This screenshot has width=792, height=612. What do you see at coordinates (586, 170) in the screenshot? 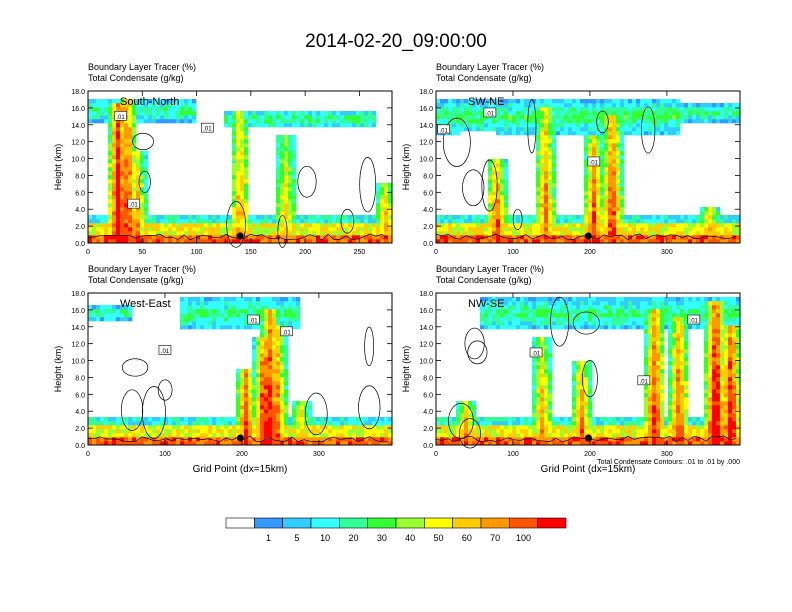
I see `contour-lines` at bounding box center [586, 170].